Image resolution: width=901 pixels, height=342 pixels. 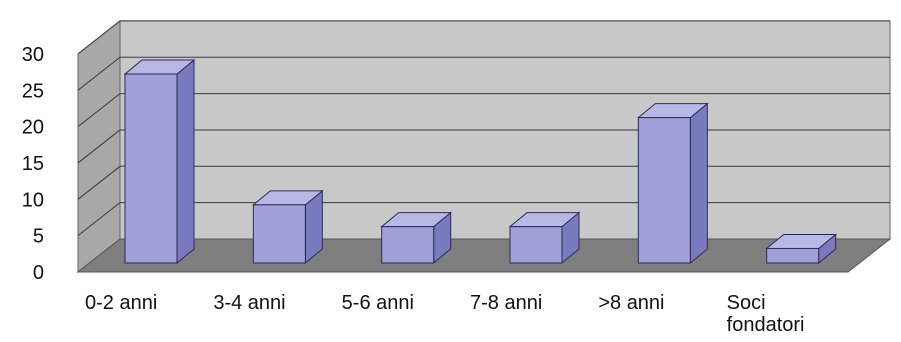 I want to click on y-tick-label: 30, so click(x=33, y=55).